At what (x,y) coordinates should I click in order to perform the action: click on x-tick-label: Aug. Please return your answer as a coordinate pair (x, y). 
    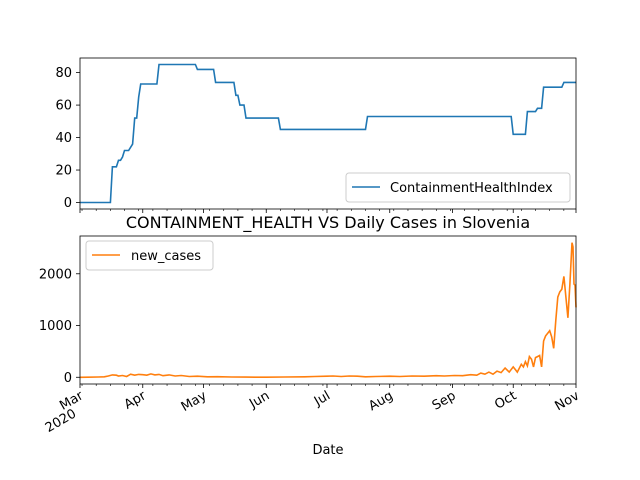
    Looking at the image, I should click on (380, 401).